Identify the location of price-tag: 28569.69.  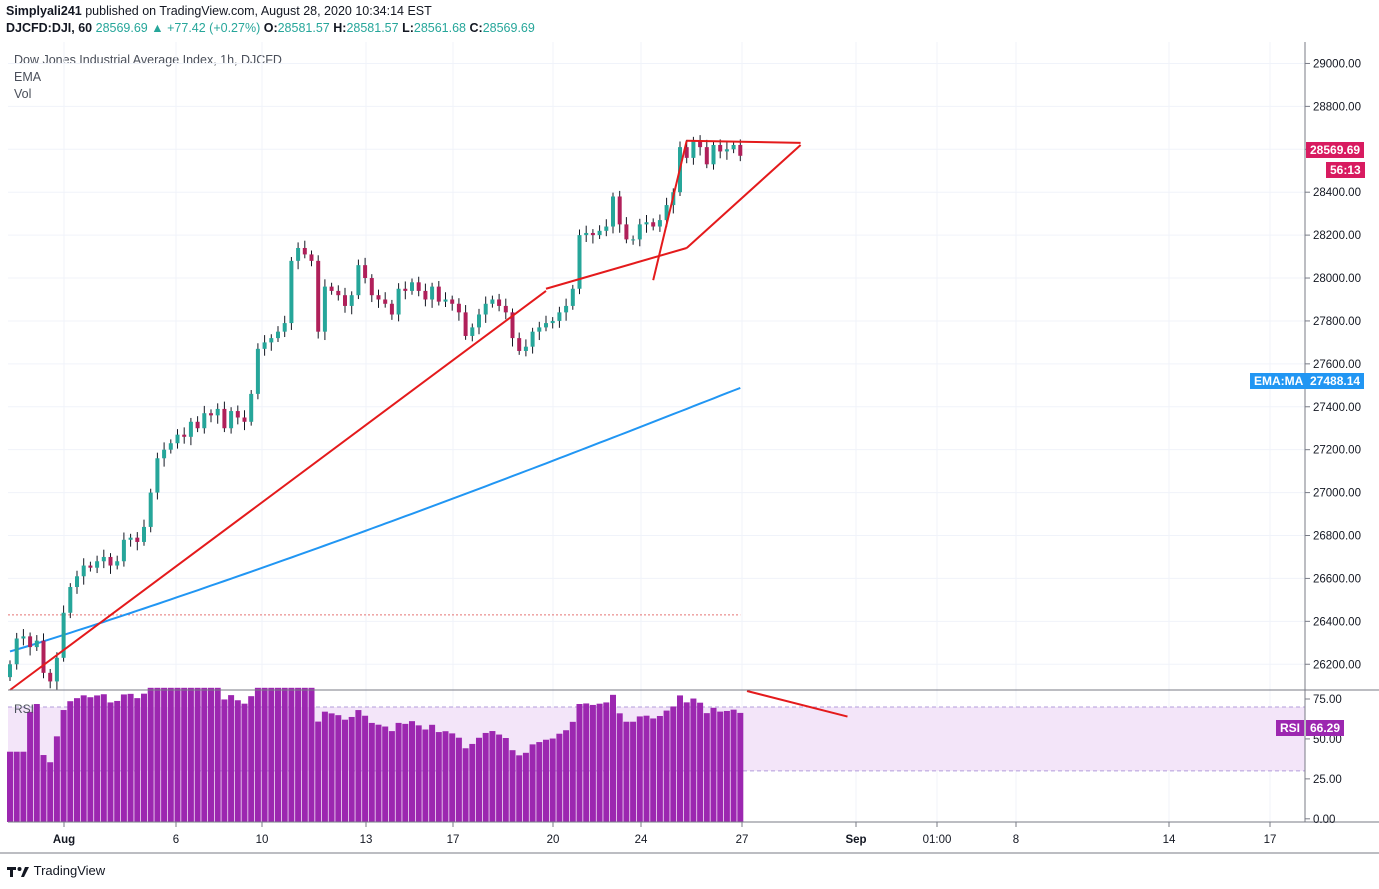
(1335, 150).